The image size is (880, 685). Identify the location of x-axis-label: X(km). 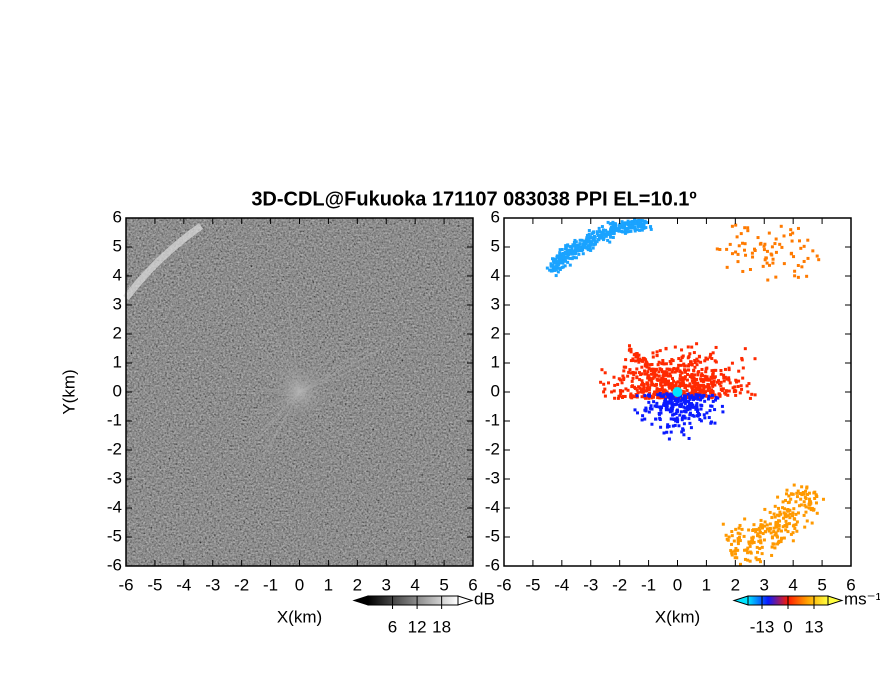
(677, 616).